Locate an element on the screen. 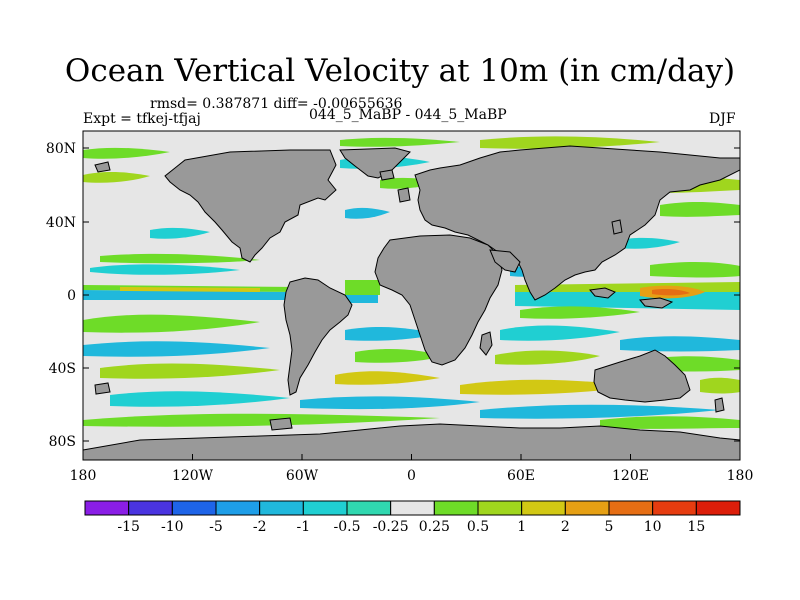  land-iceland is located at coordinates (387, 175).